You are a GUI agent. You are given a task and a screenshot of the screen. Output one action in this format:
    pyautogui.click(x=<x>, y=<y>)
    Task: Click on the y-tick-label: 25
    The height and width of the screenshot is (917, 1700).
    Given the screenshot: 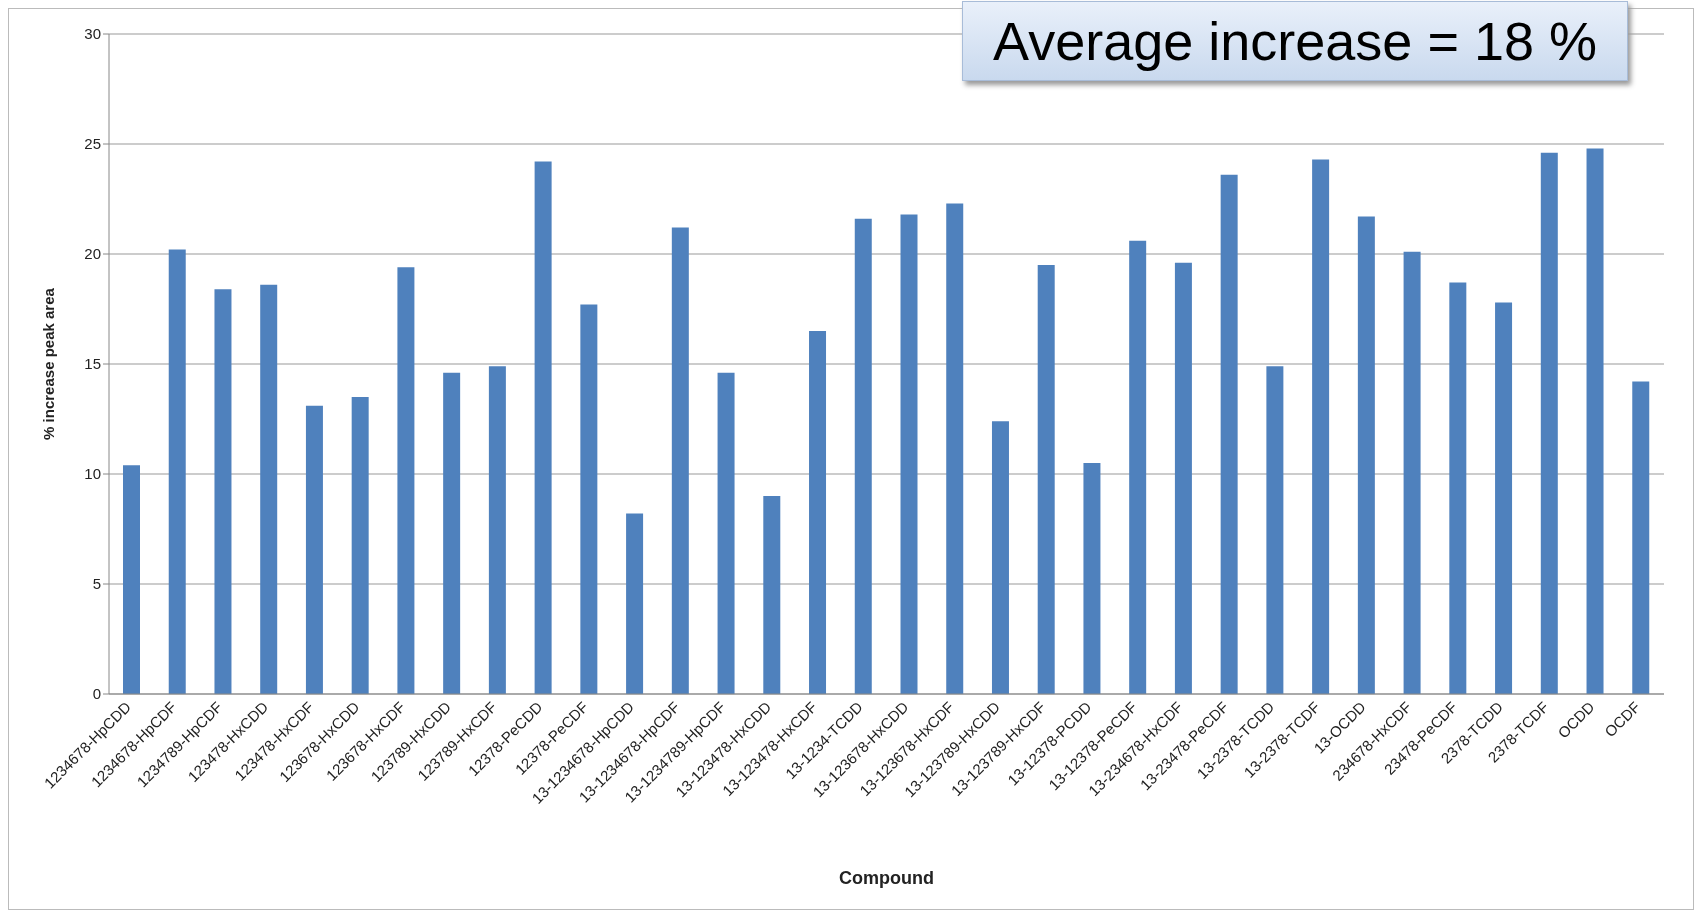 What is the action you would take?
    pyautogui.click(x=92, y=144)
    